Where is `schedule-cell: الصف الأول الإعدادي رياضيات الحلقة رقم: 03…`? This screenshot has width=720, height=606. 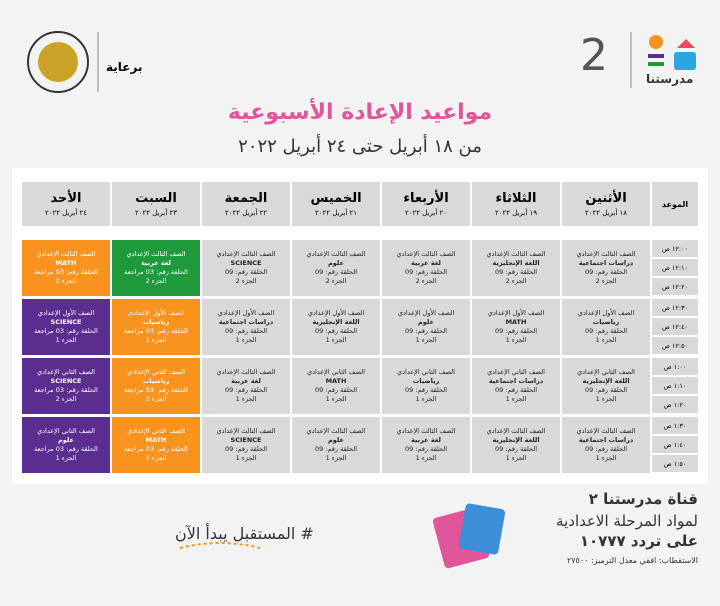 schedule-cell: الصف الأول الإعدادي رياضيات الحلقة رقم: 03… is located at coordinates (156, 327).